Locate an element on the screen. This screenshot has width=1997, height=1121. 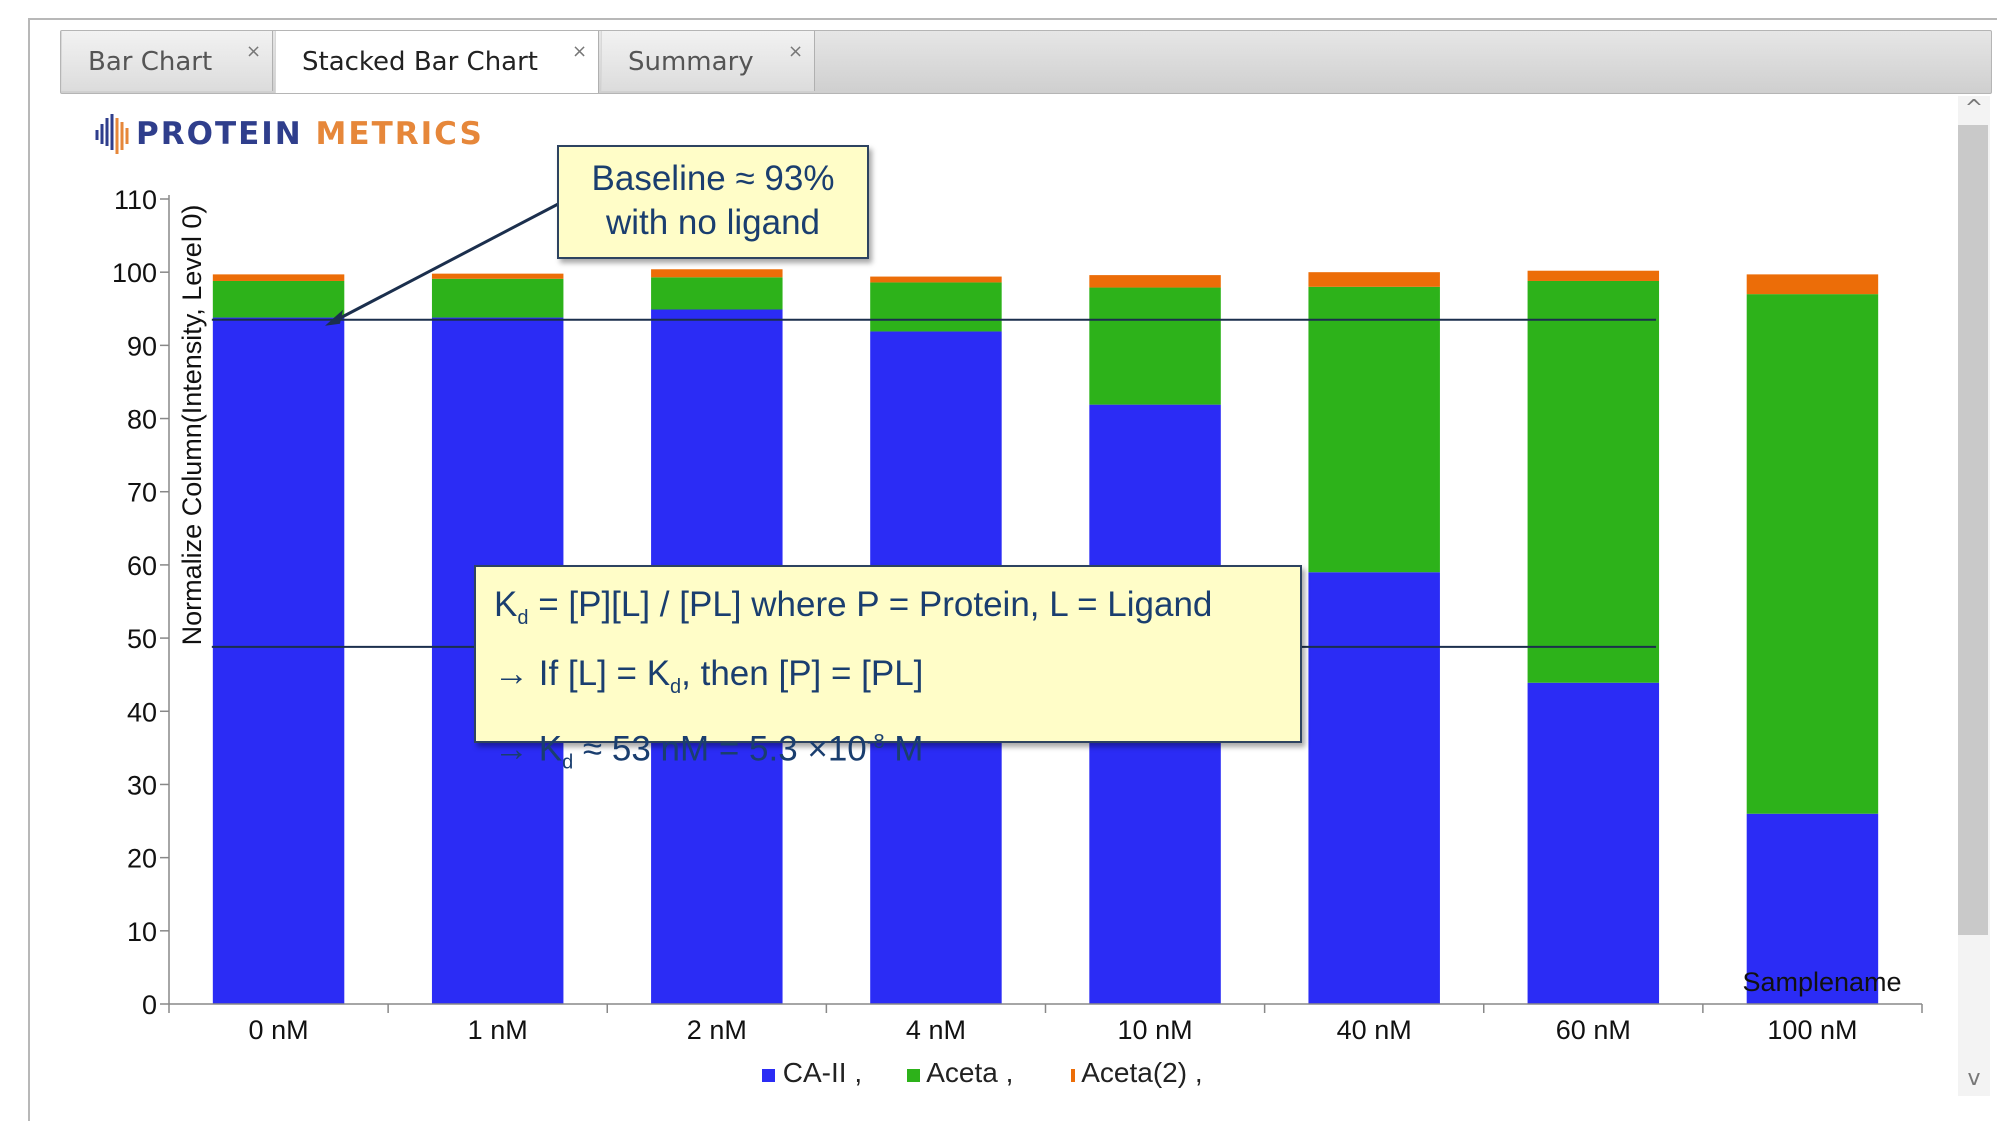
logo-mark-icon is located at coordinates (112, 134).